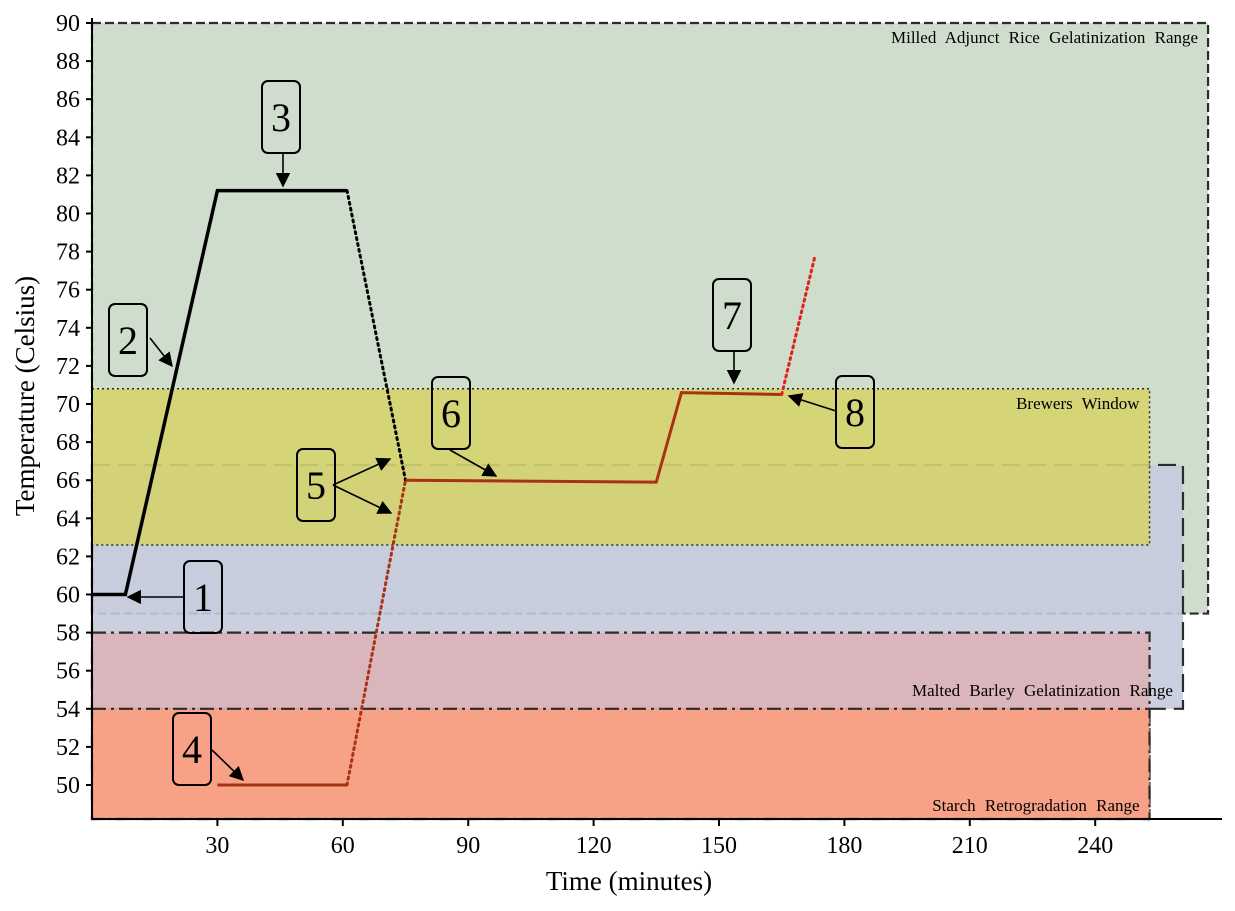  I want to click on x-tick-label-30: 30, so click(217, 846).